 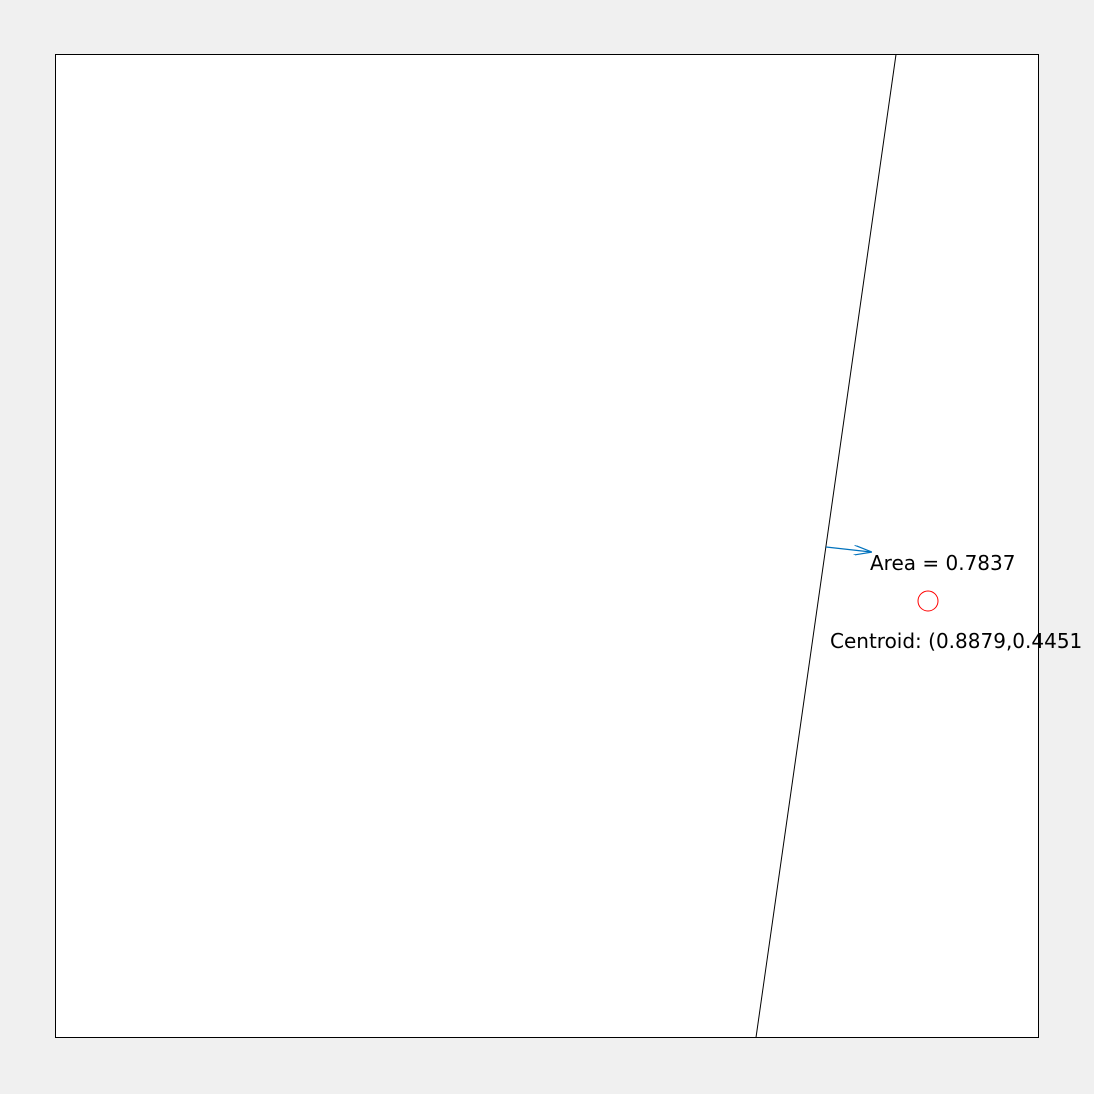 I want to click on area-label: Area = 0.7837, so click(x=942, y=563).